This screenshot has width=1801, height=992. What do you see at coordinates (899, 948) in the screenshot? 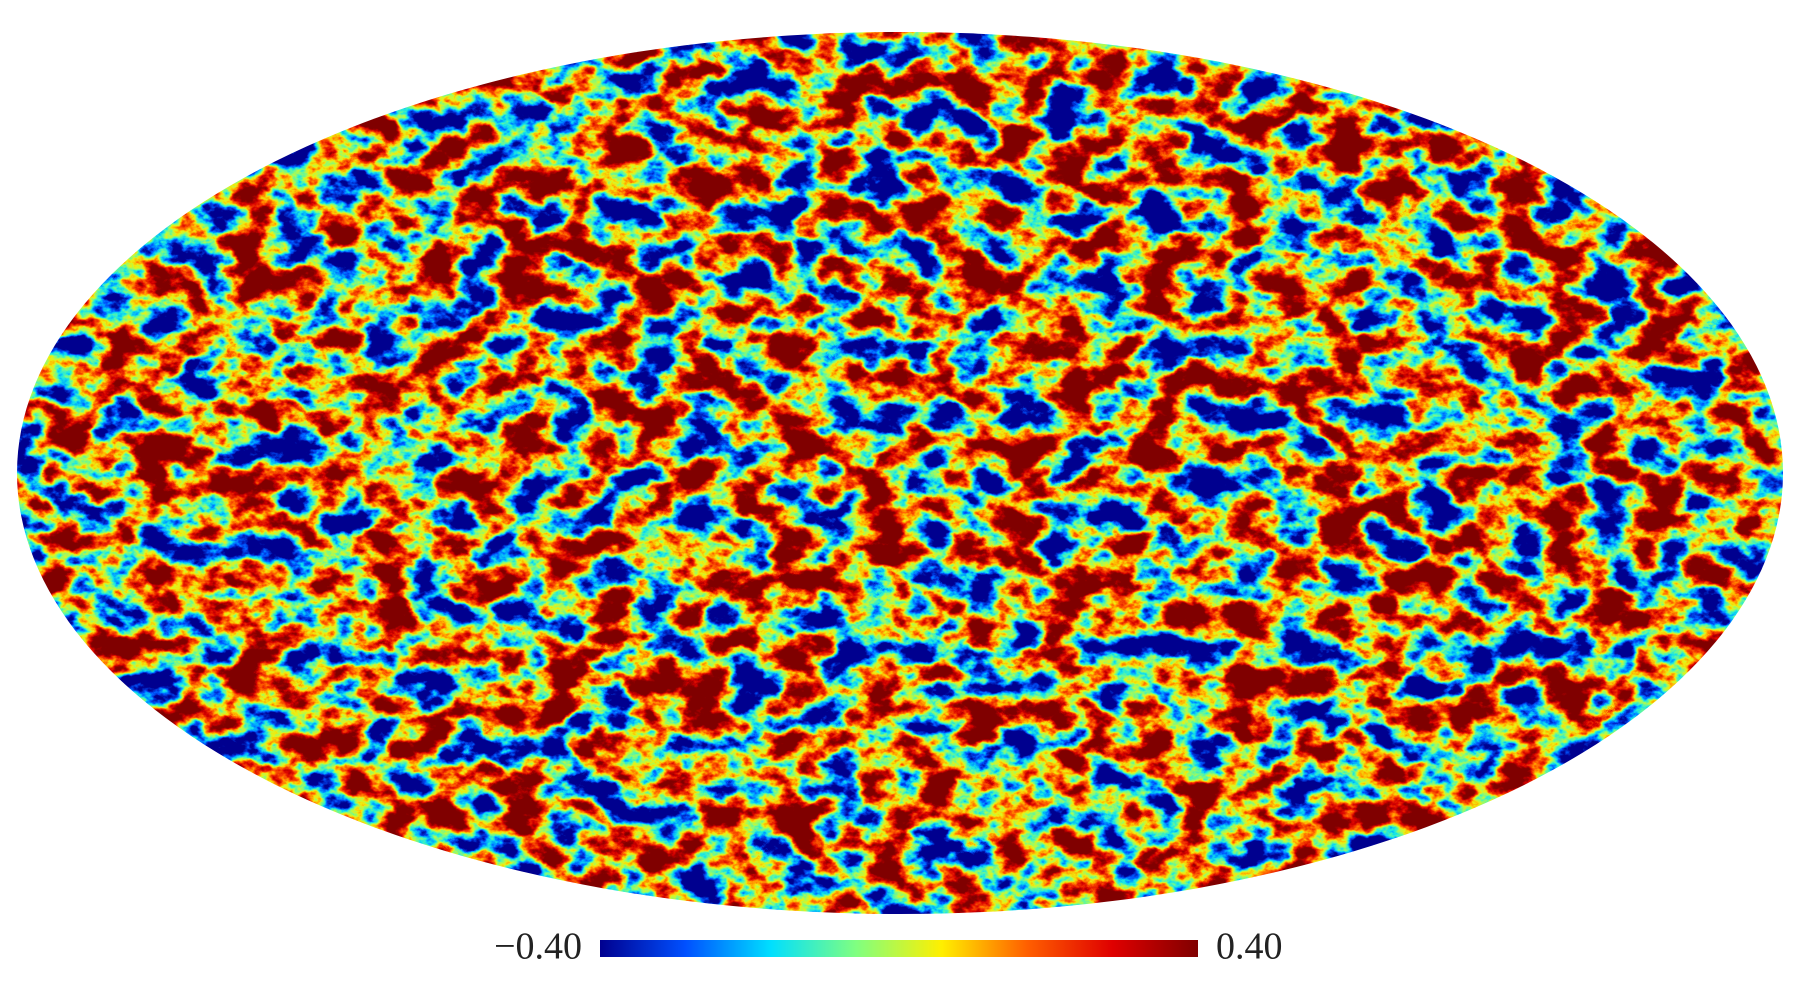
I see `colorbar` at bounding box center [899, 948].